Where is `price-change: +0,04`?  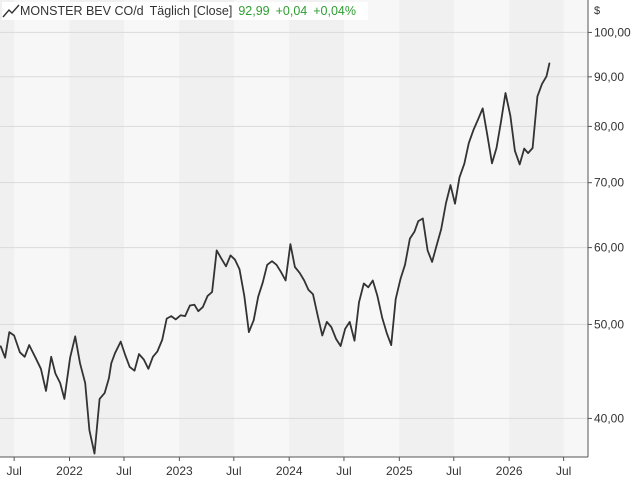
price-change: +0,04 is located at coordinates (291, 11).